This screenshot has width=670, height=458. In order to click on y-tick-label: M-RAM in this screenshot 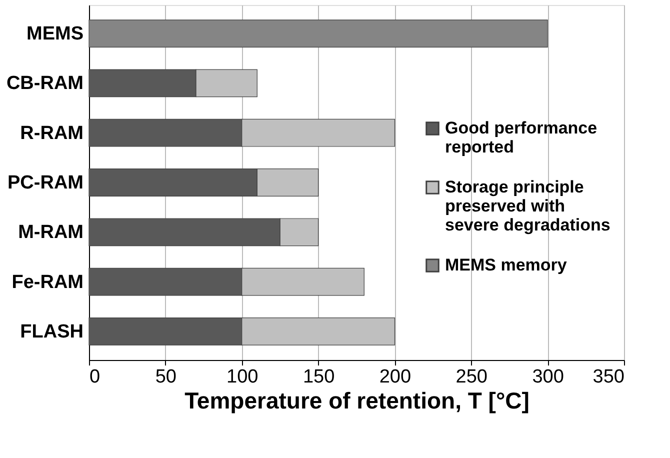, I will do `click(51, 233)`.